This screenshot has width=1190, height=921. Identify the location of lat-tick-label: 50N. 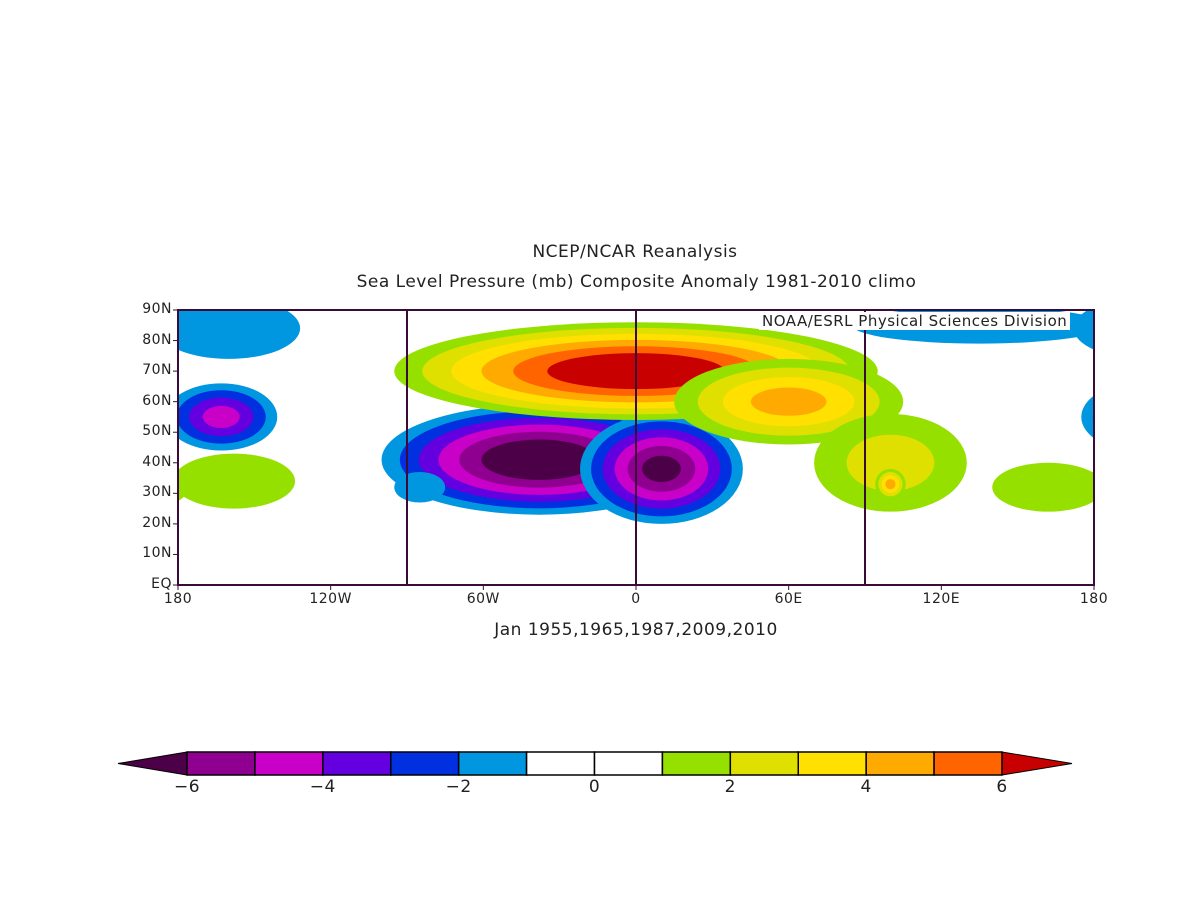
(157, 431).